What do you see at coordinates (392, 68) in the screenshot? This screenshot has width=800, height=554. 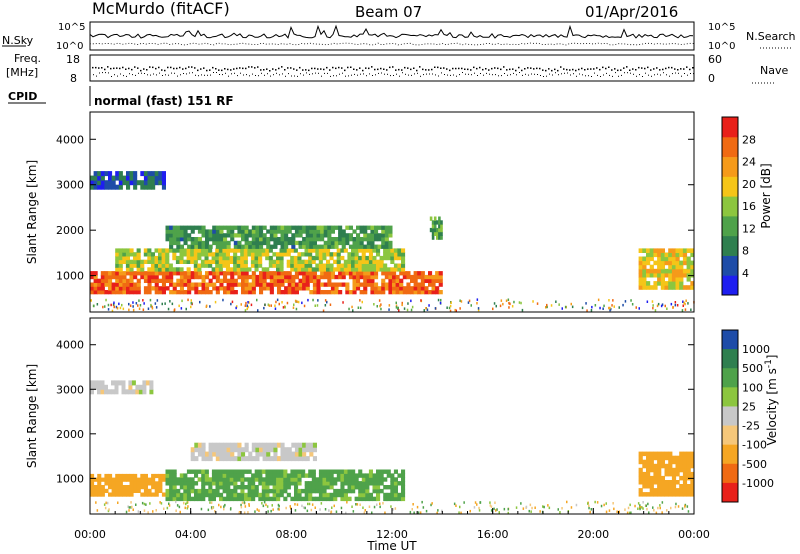 I see `freq-panel-frame` at bounding box center [392, 68].